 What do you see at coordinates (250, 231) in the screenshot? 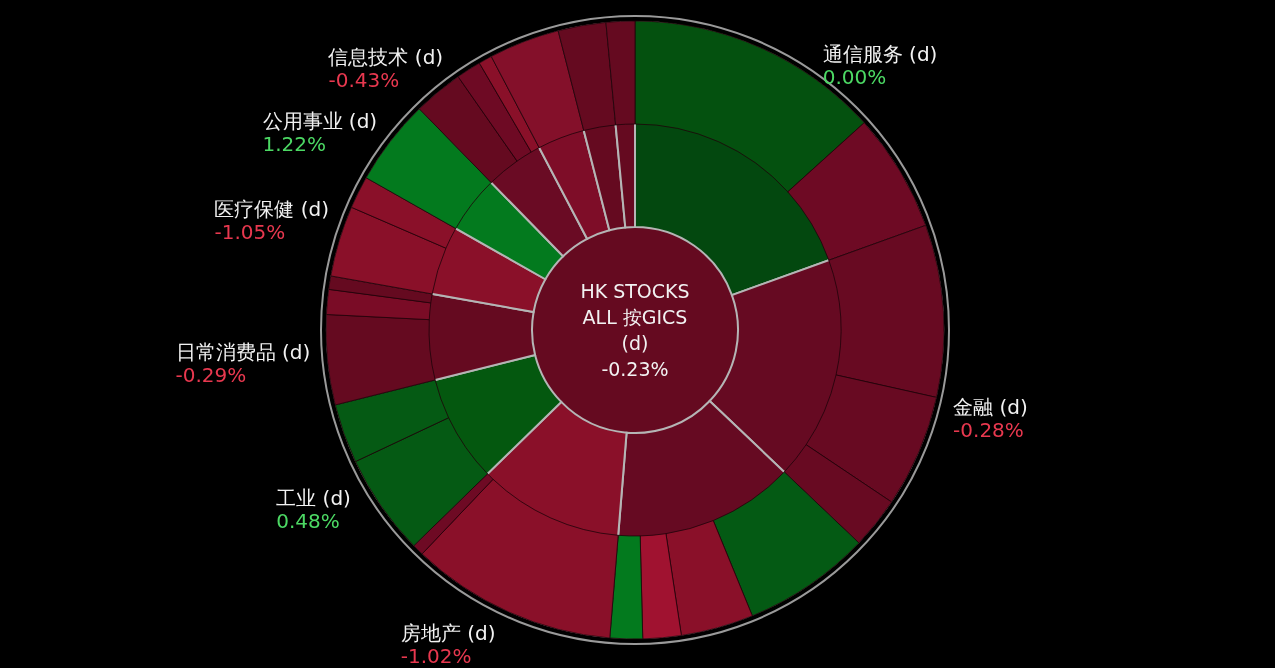
I see `text: -1.05%` at bounding box center [250, 231].